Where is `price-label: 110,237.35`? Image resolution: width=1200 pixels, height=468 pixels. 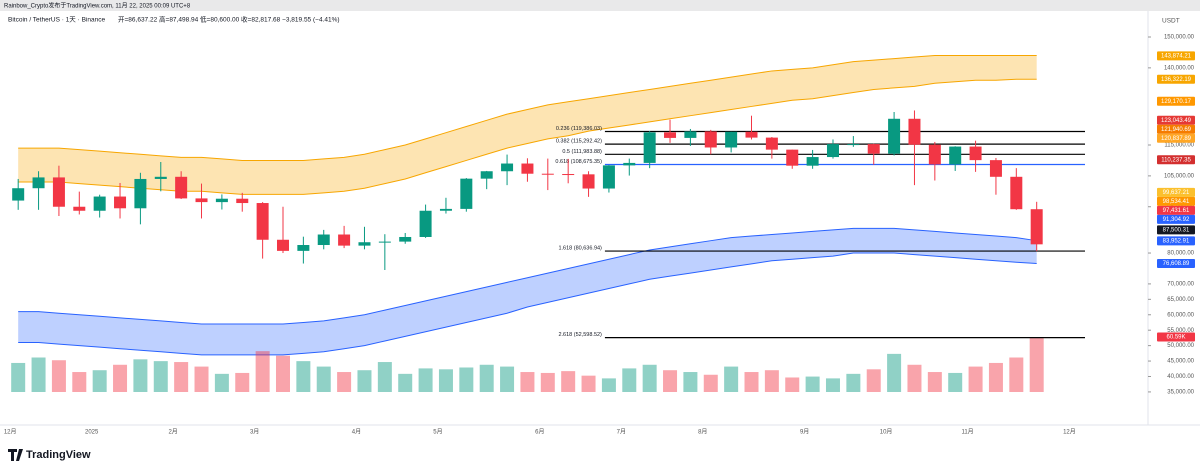
price-label: 110,237.35 is located at coordinates (1176, 160).